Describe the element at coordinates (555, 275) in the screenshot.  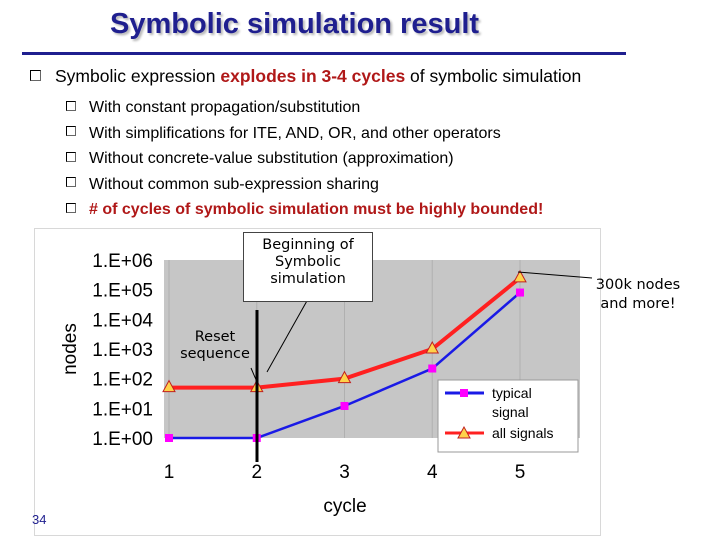
I see `big-pointer` at that location.